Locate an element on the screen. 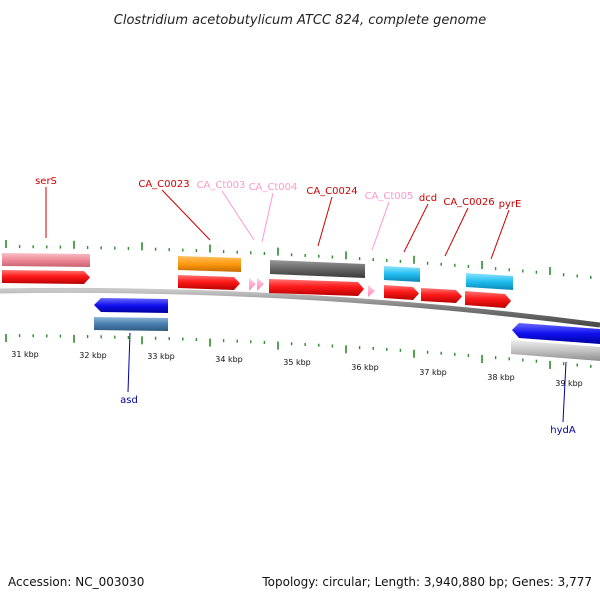 The image size is (600, 600). tick-label: 33 kbp is located at coordinates (161, 356).